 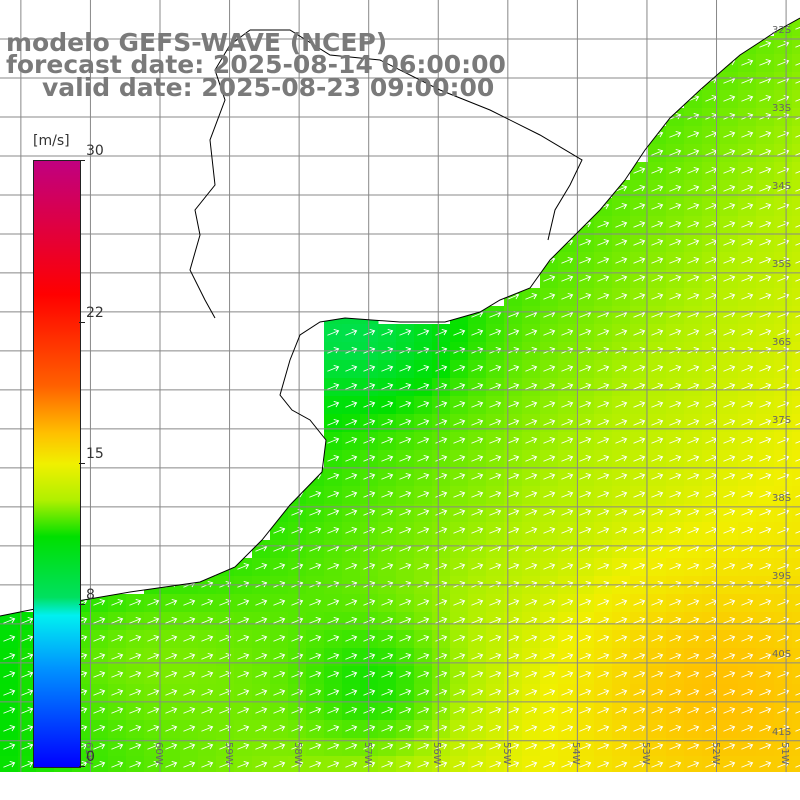 What do you see at coordinates (437, 753) in the screenshot?
I see `longitude-label: 56W` at bounding box center [437, 753].